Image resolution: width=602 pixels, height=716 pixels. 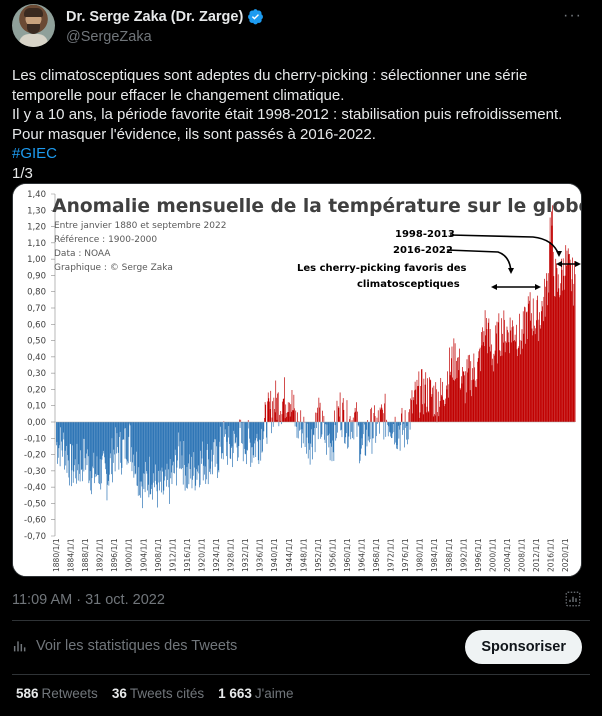 I want to click on view-tweet-stats-link: Voir les statistiques des Tweets, so click(x=124, y=646).